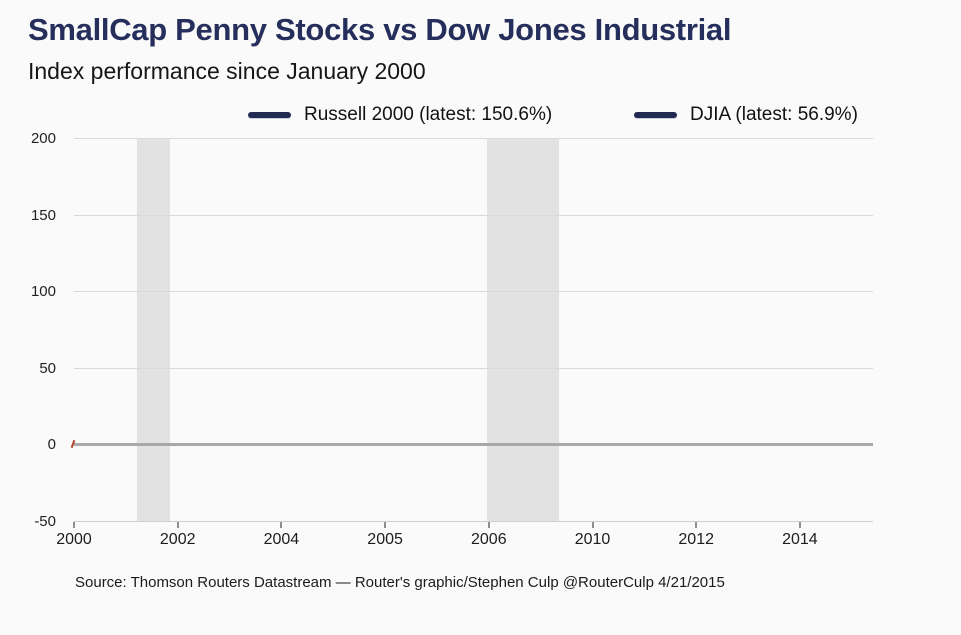  What do you see at coordinates (385, 539) in the screenshot?
I see `x-tick-label: 2005` at bounding box center [385, 539].